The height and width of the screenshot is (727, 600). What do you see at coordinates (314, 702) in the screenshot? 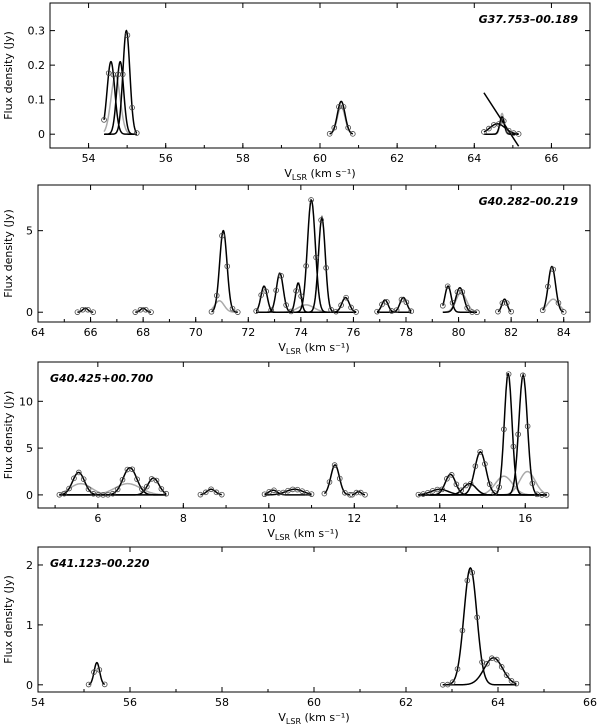
I see `x-tick-label: 60` at bounding box center [314, 702].